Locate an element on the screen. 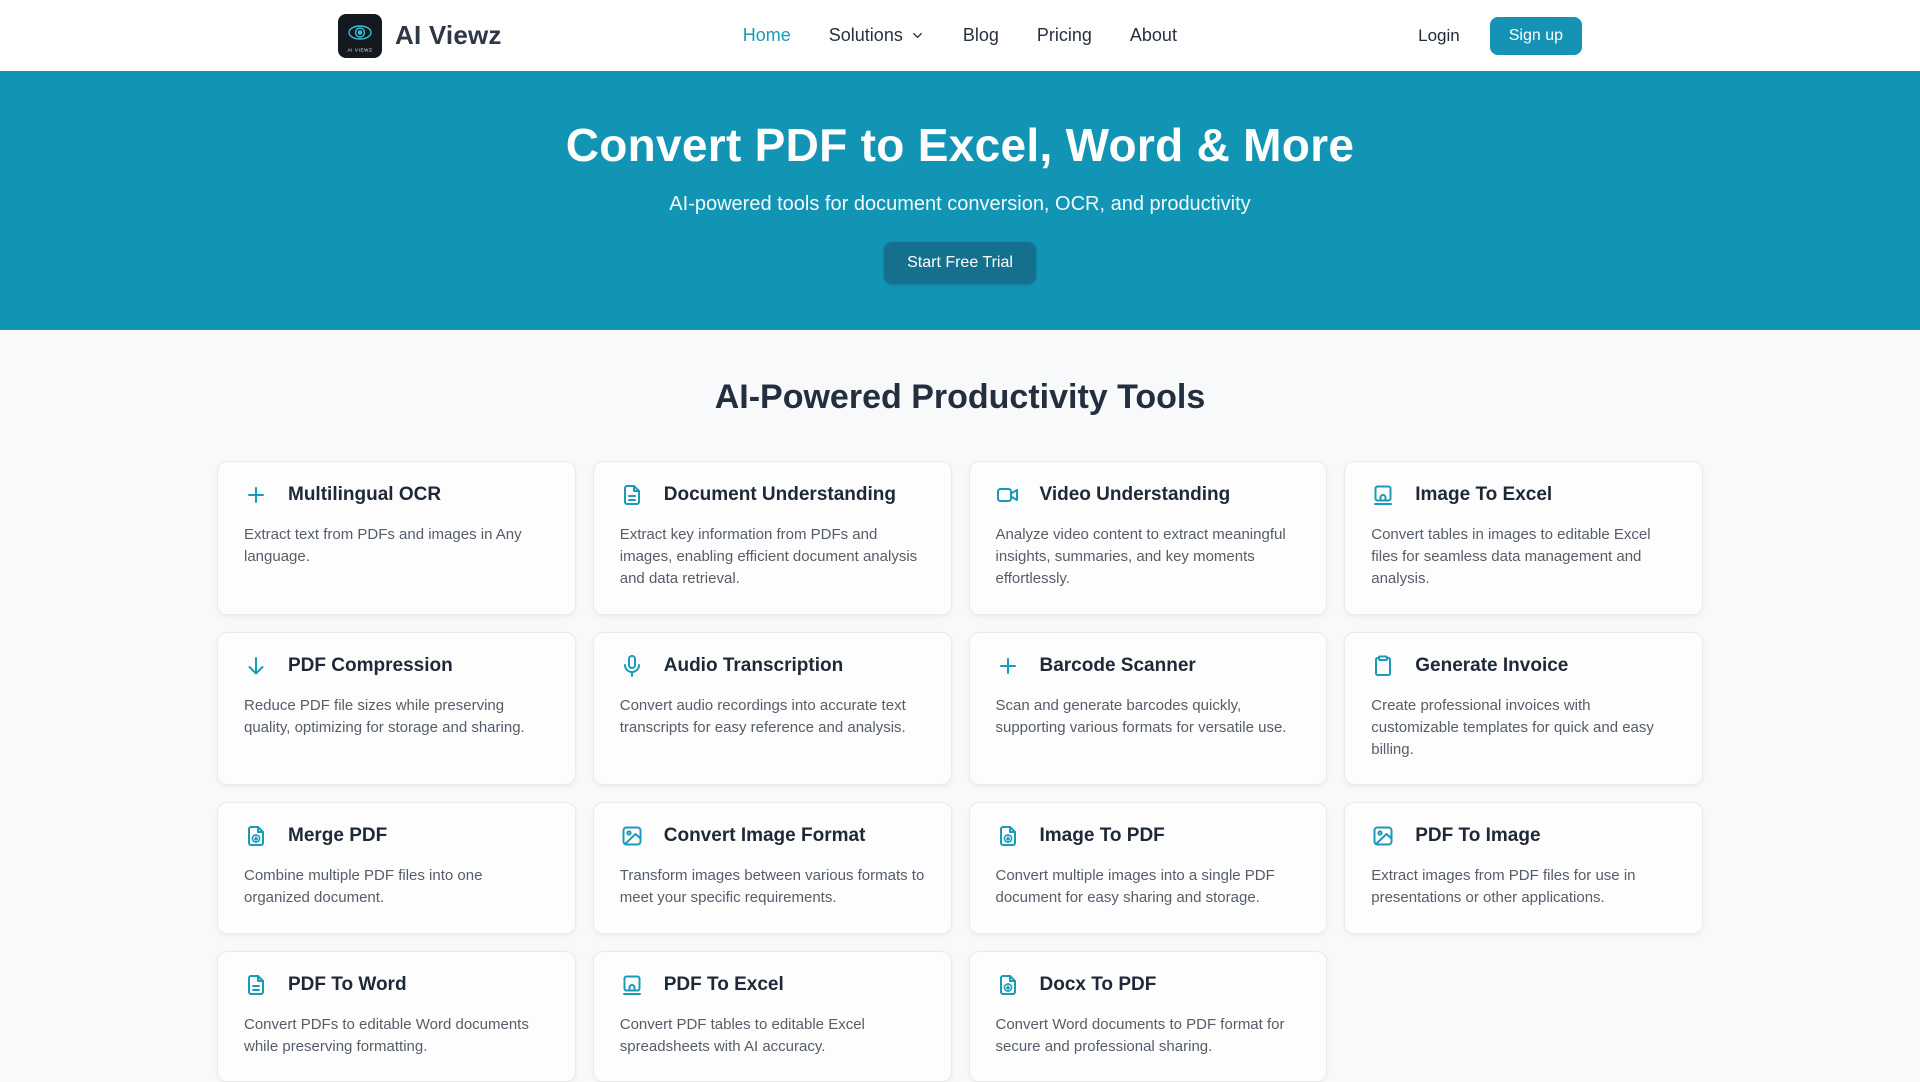  tool-card-title: Multilingual OCR is located at coordinates (365, 494).